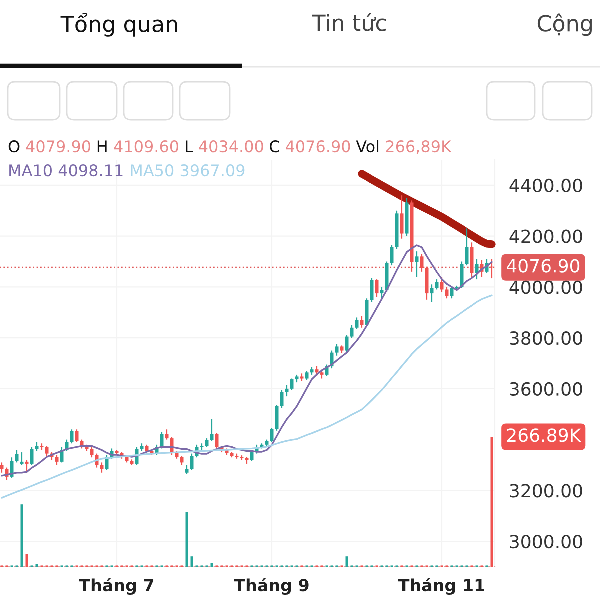  What do you see at coordinates (271, 587) in the screenshot?
I see `x-tick-label: Tháng 9` at bounding box center [271, 587].